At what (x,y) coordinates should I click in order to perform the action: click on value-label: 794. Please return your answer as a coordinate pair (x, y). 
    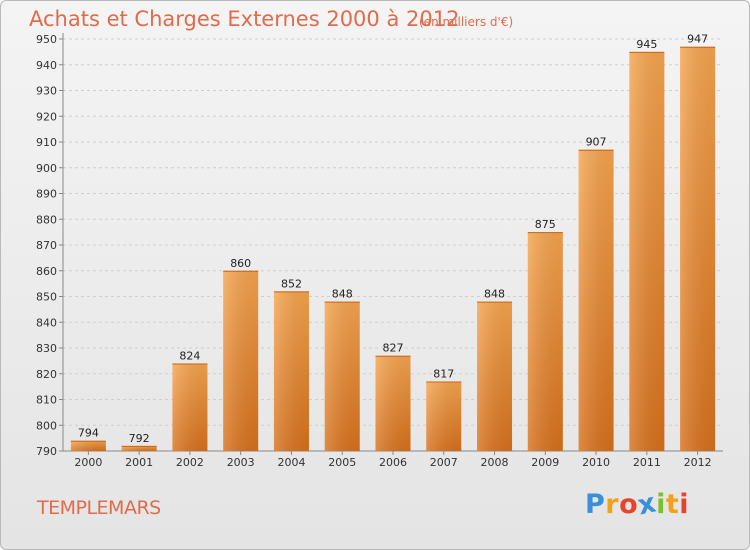
    Looking at the image, I should click on (88, 433).